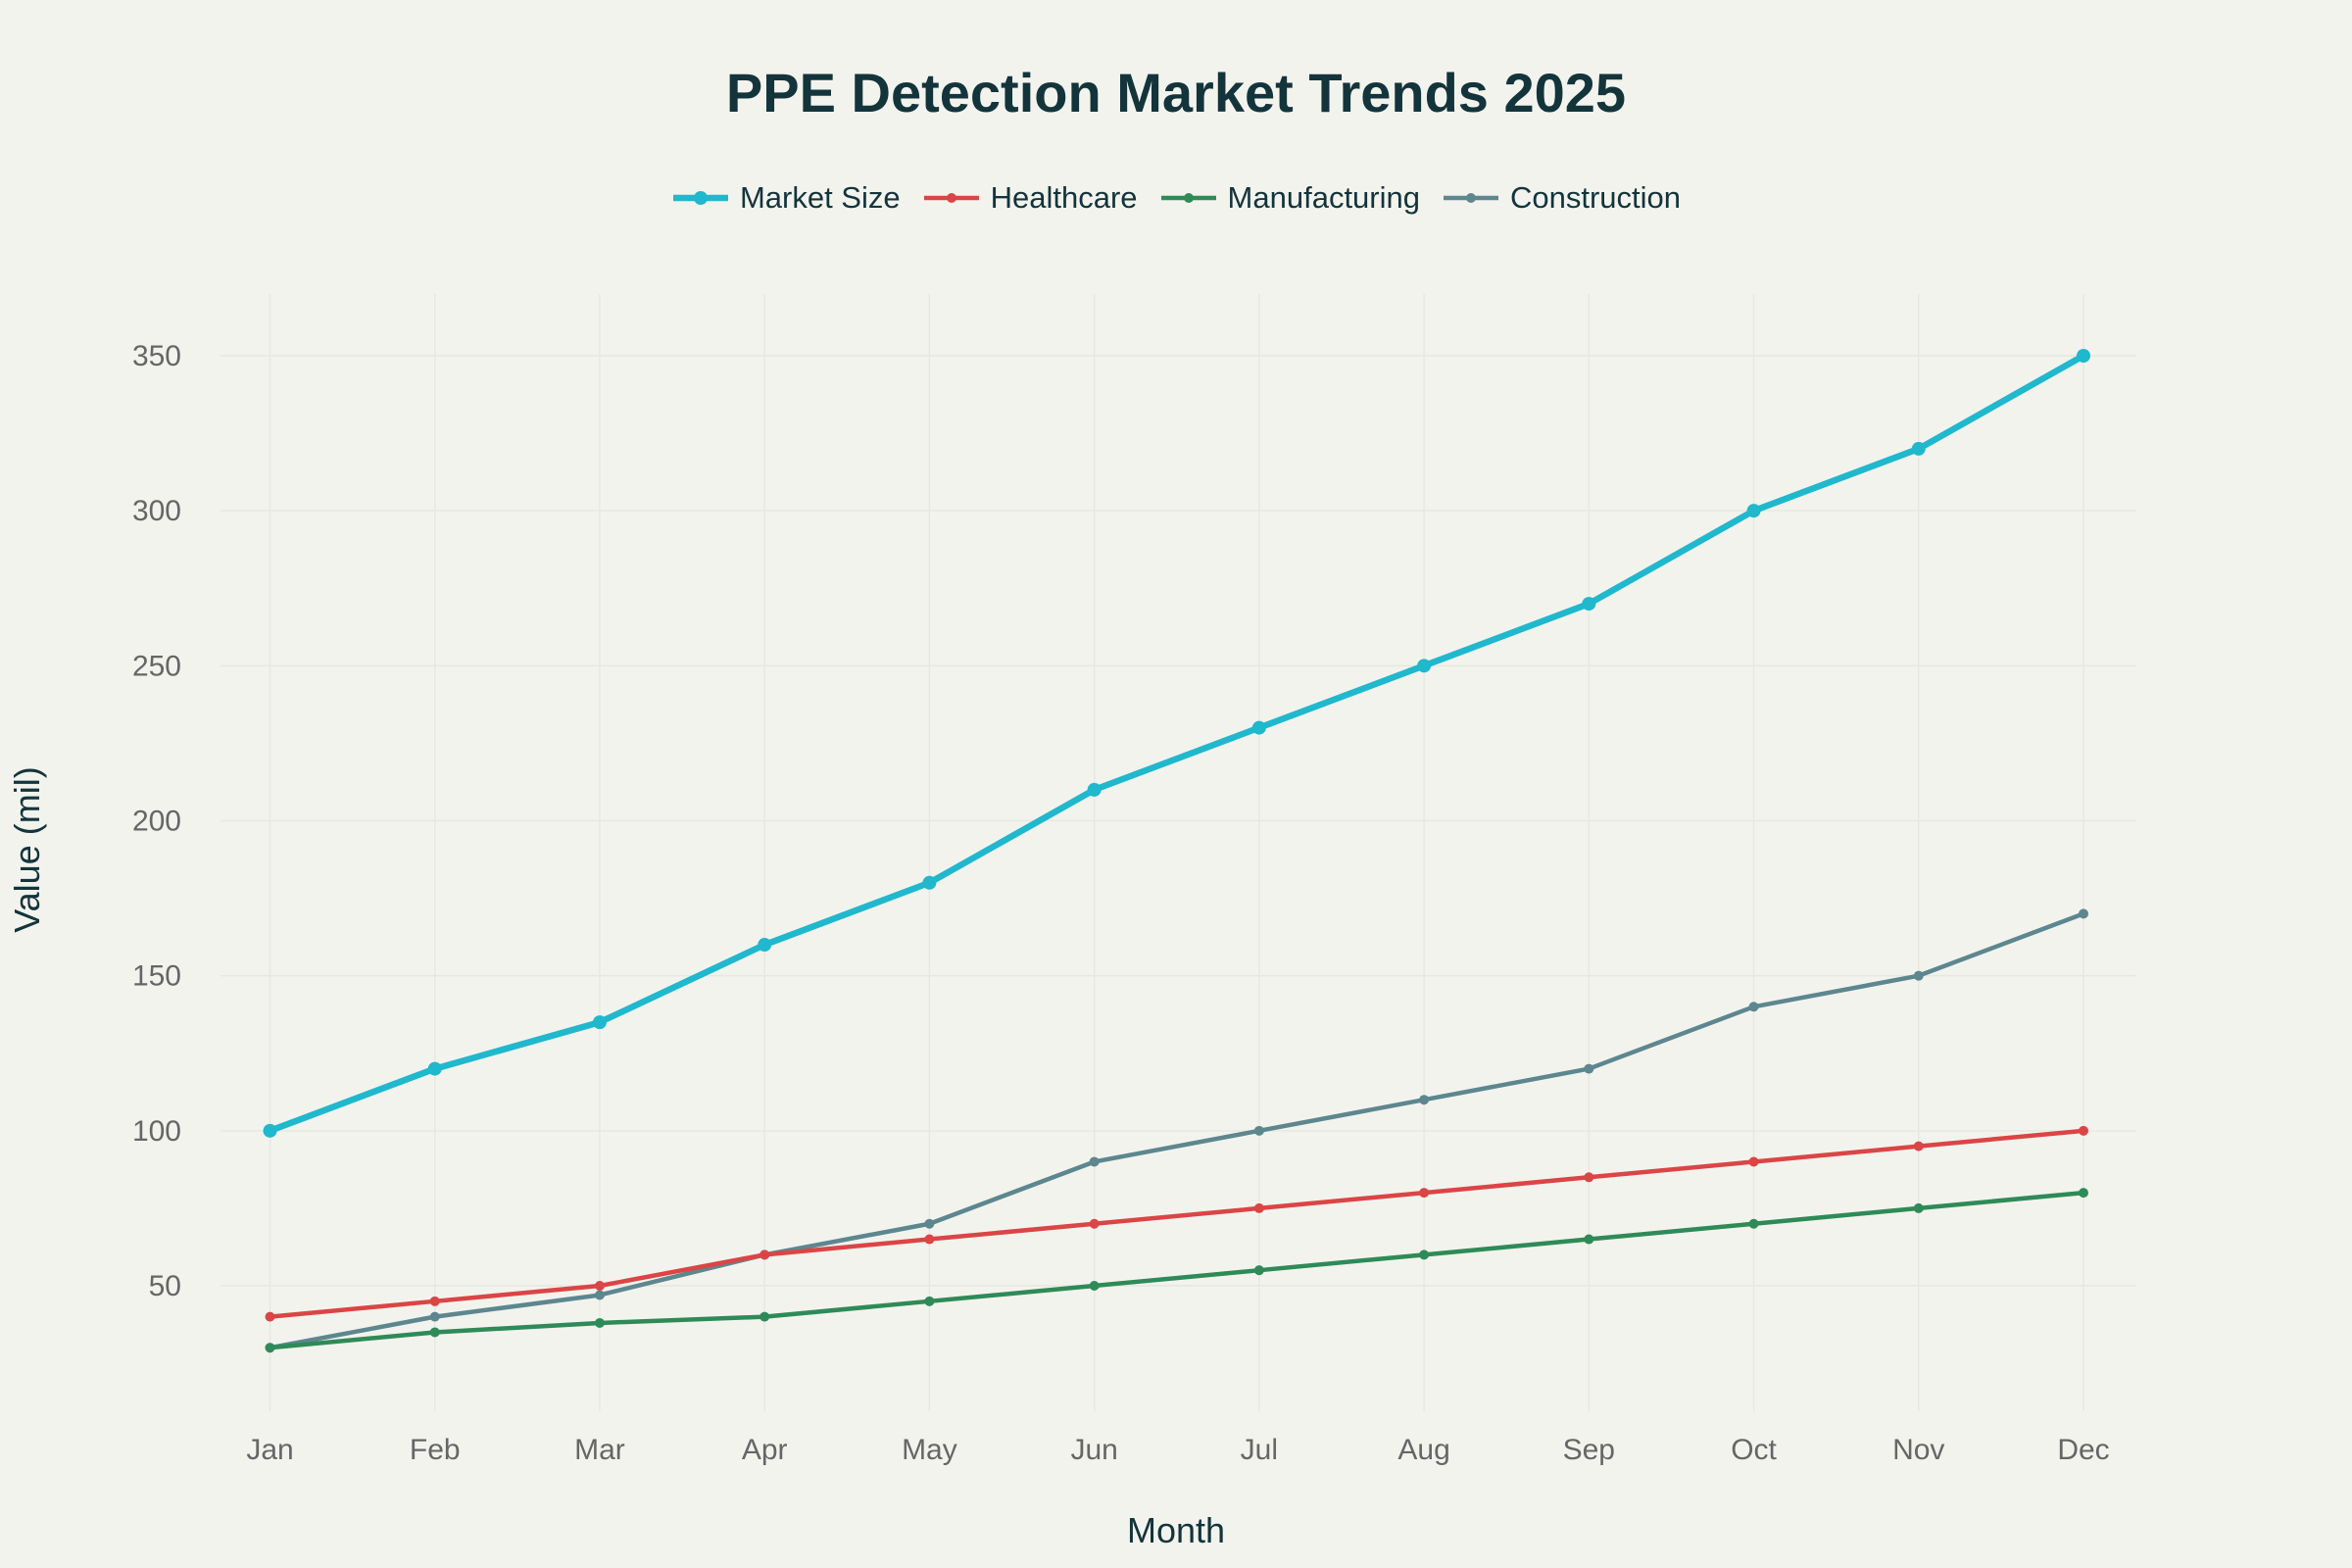  Describe the element at coordinates (1176, 1530) in the screenshot. I see `x-axis-title: Month` at that location.